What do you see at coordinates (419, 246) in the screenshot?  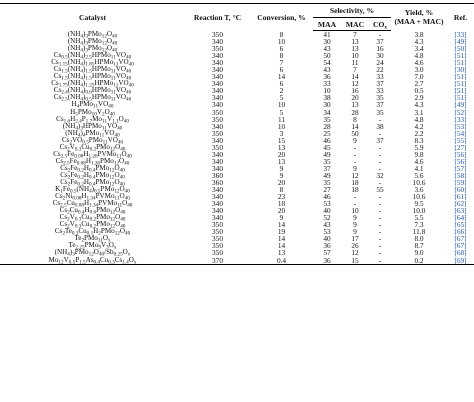 I see `cell-yield: 8.7` at bounding box center [419, 246].